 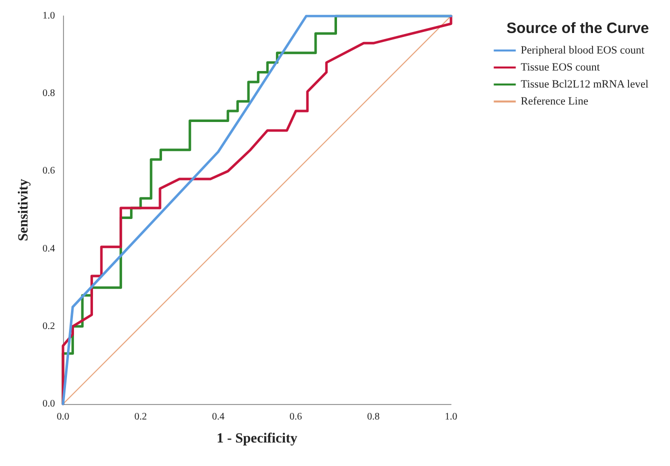 What do you see at coordinates (560, 68) in the screenshot?
I see `legend-label: Tissue EOS count` at bounding box center [560, 68].